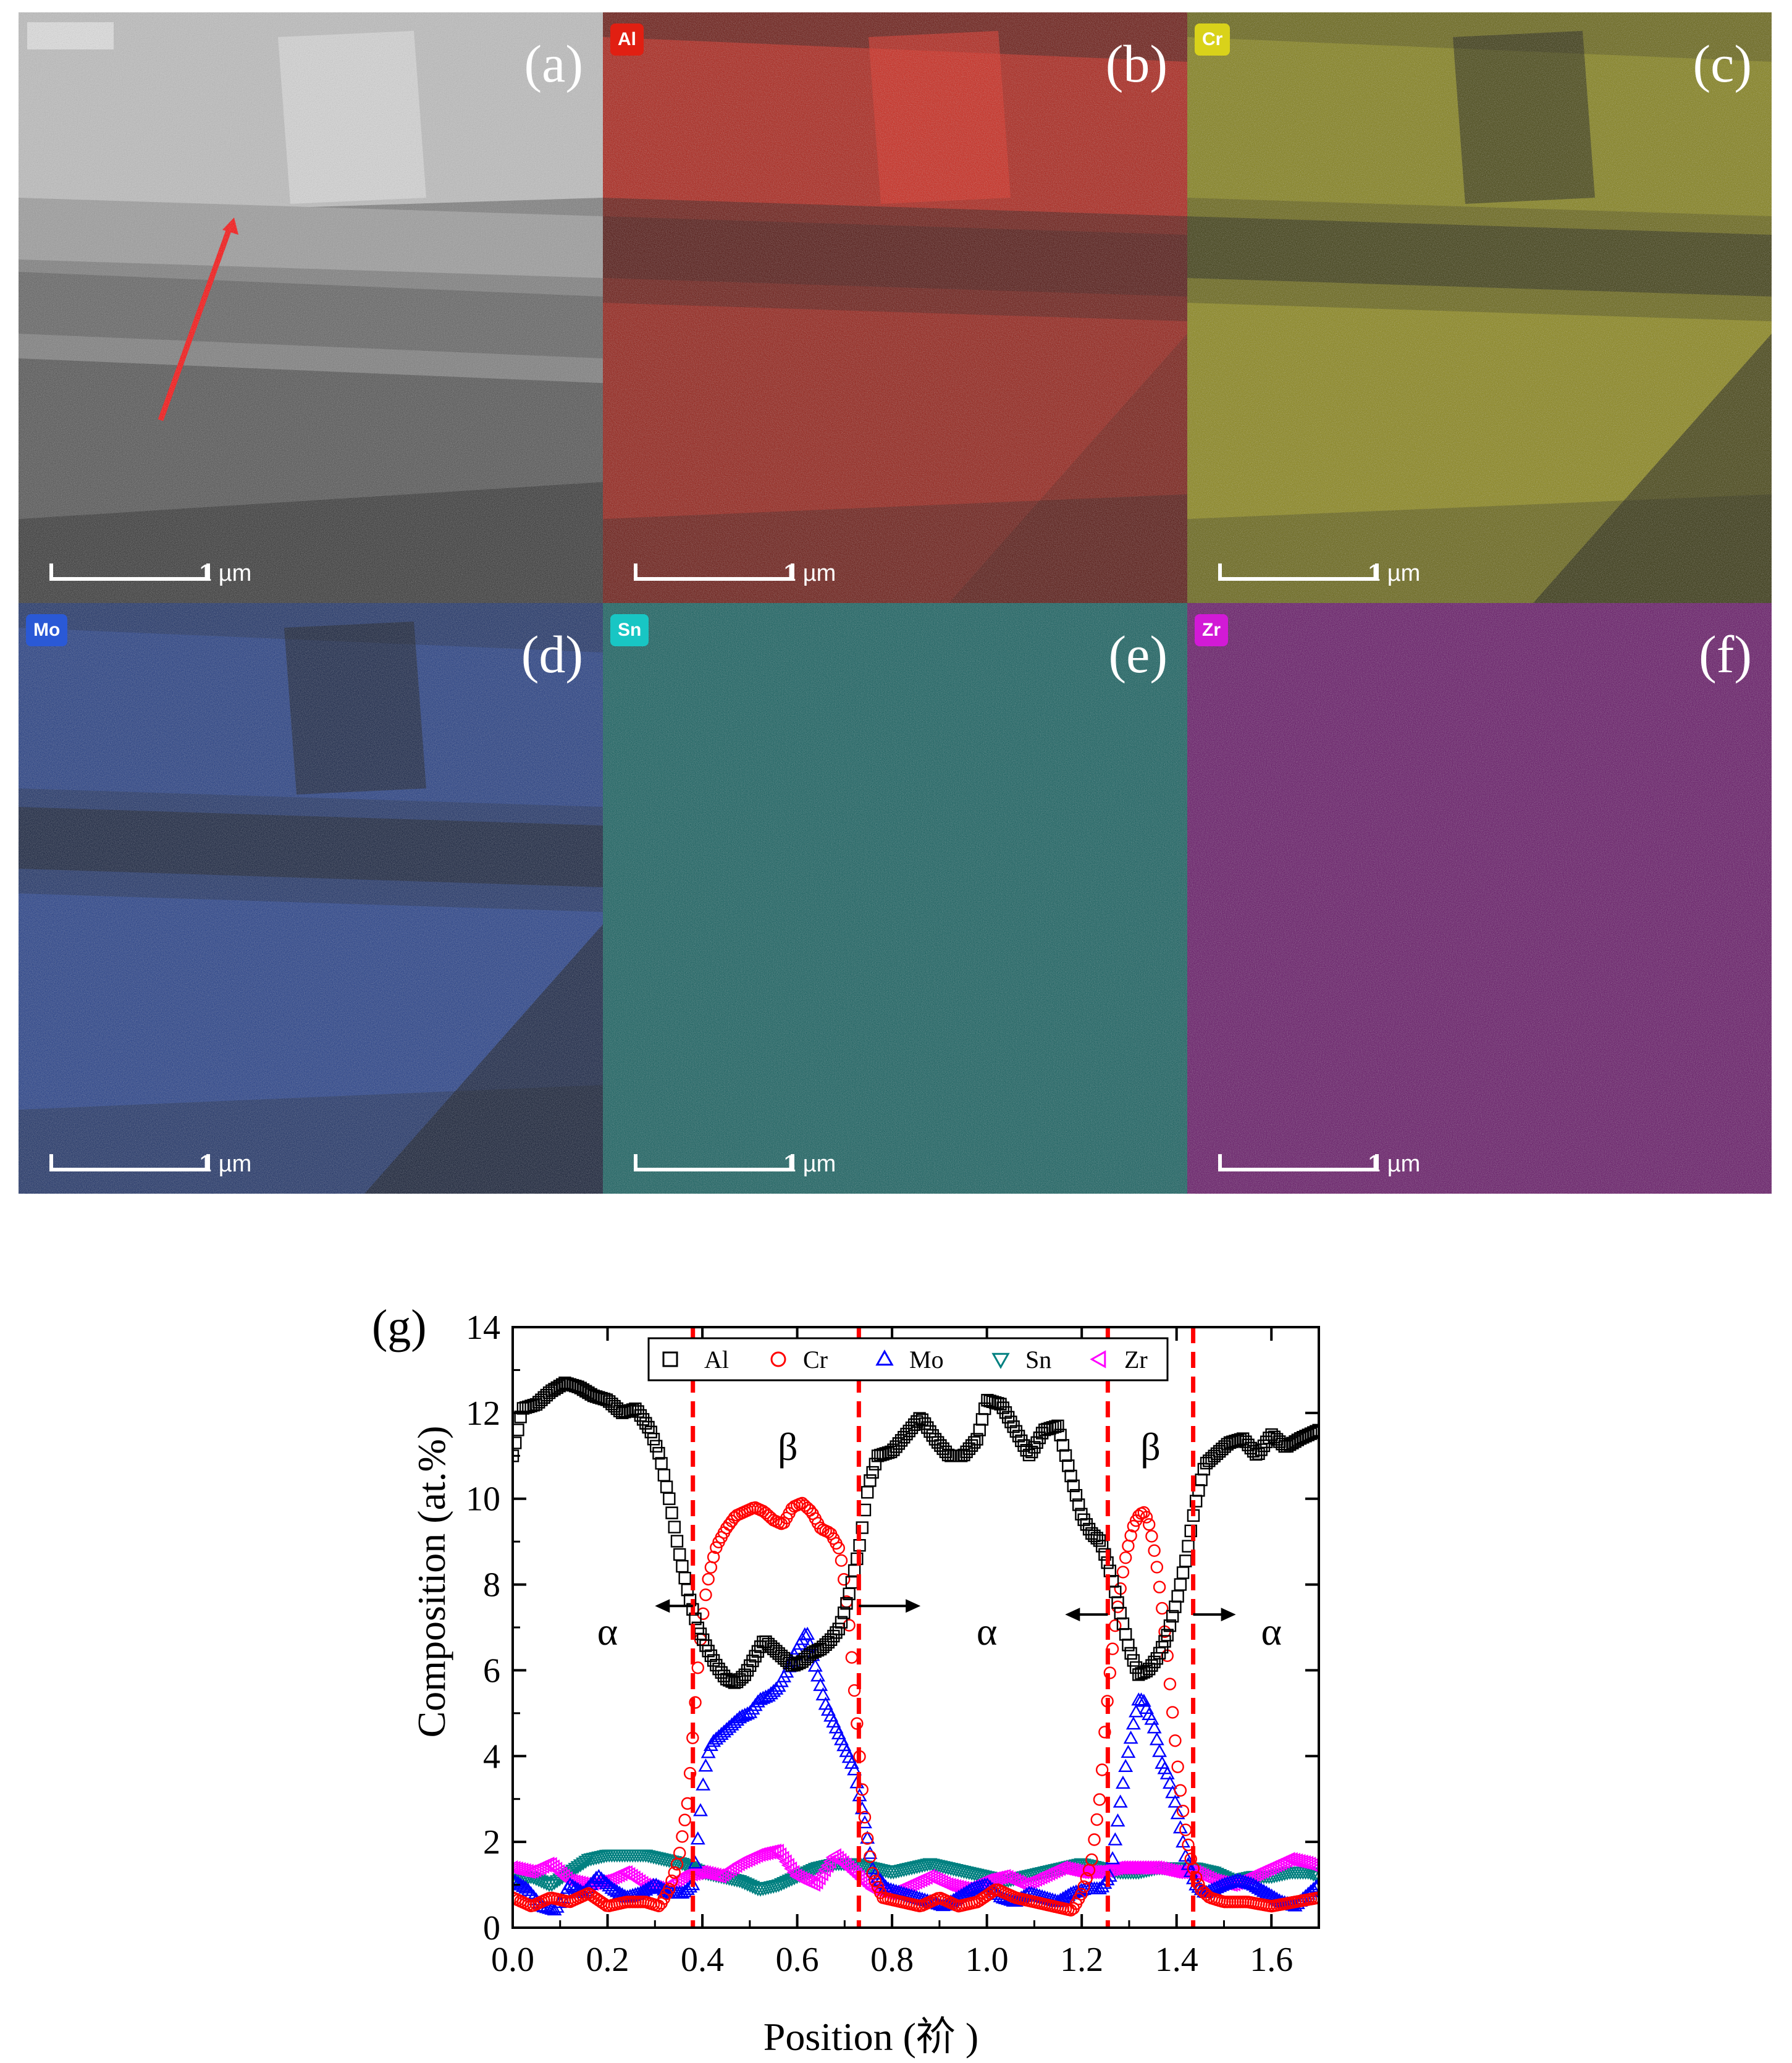  I want to click on y-tick-label: 4, so click(491, 1757).